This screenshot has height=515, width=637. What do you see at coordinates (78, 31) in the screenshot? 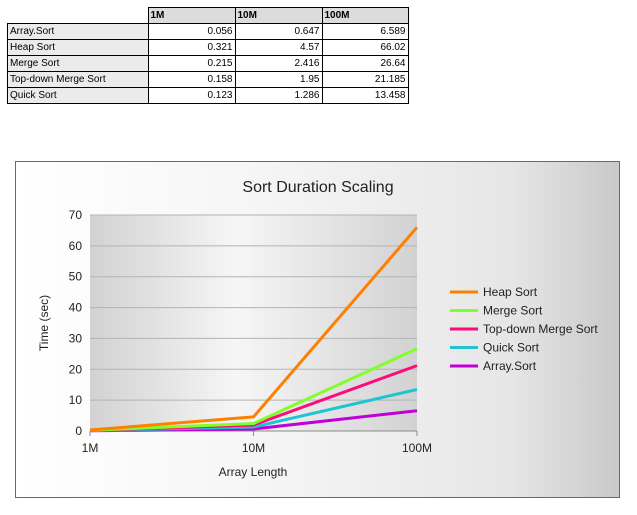
I see `row-label-cell: Array.Sort` at bounding box center [78, 31].